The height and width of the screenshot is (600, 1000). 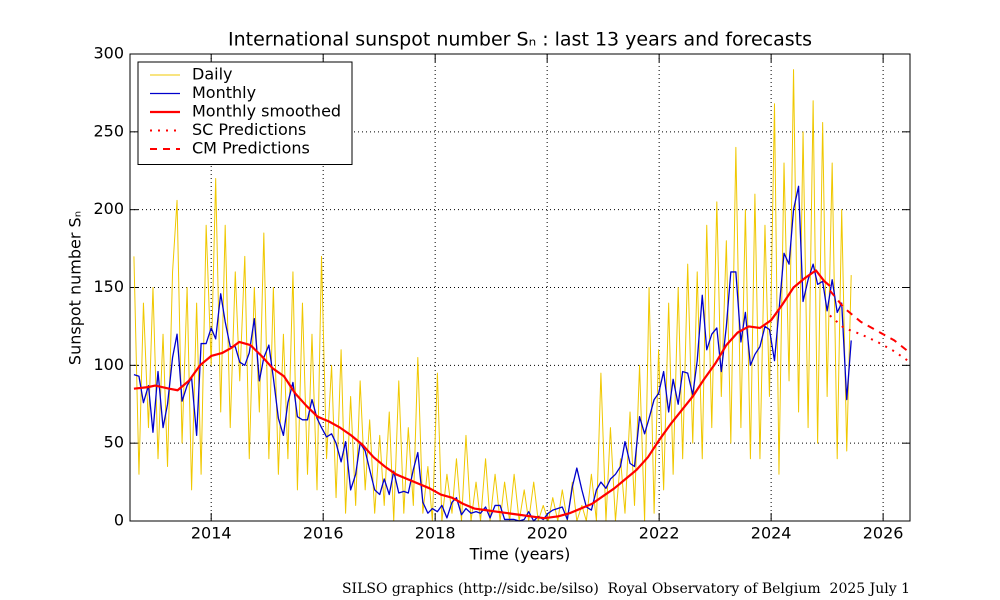 What do you see at coordinates (224, 92) in the screenshot?
I see `legend-label: Monthly` at bounding box center [224, 92].